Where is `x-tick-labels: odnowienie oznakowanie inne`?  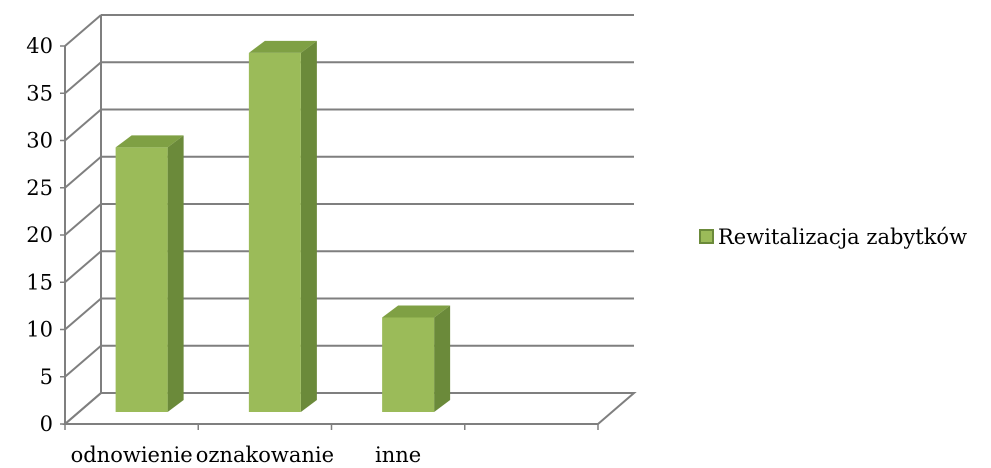
x-tick-labels: odnowienie oznakowanie inne is located at coordinates (246, 455).